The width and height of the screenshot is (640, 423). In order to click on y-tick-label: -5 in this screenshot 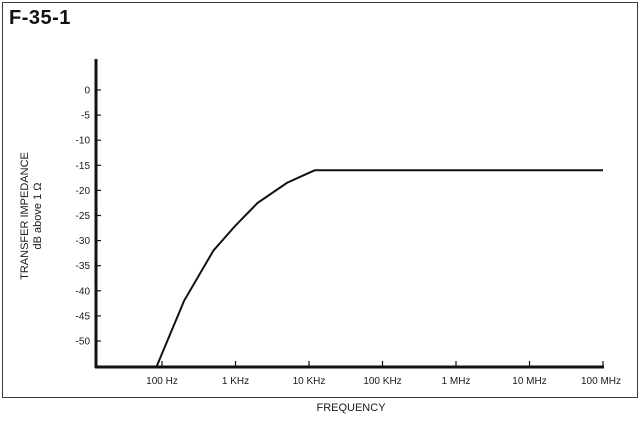, I will do `click(85, 116)`.